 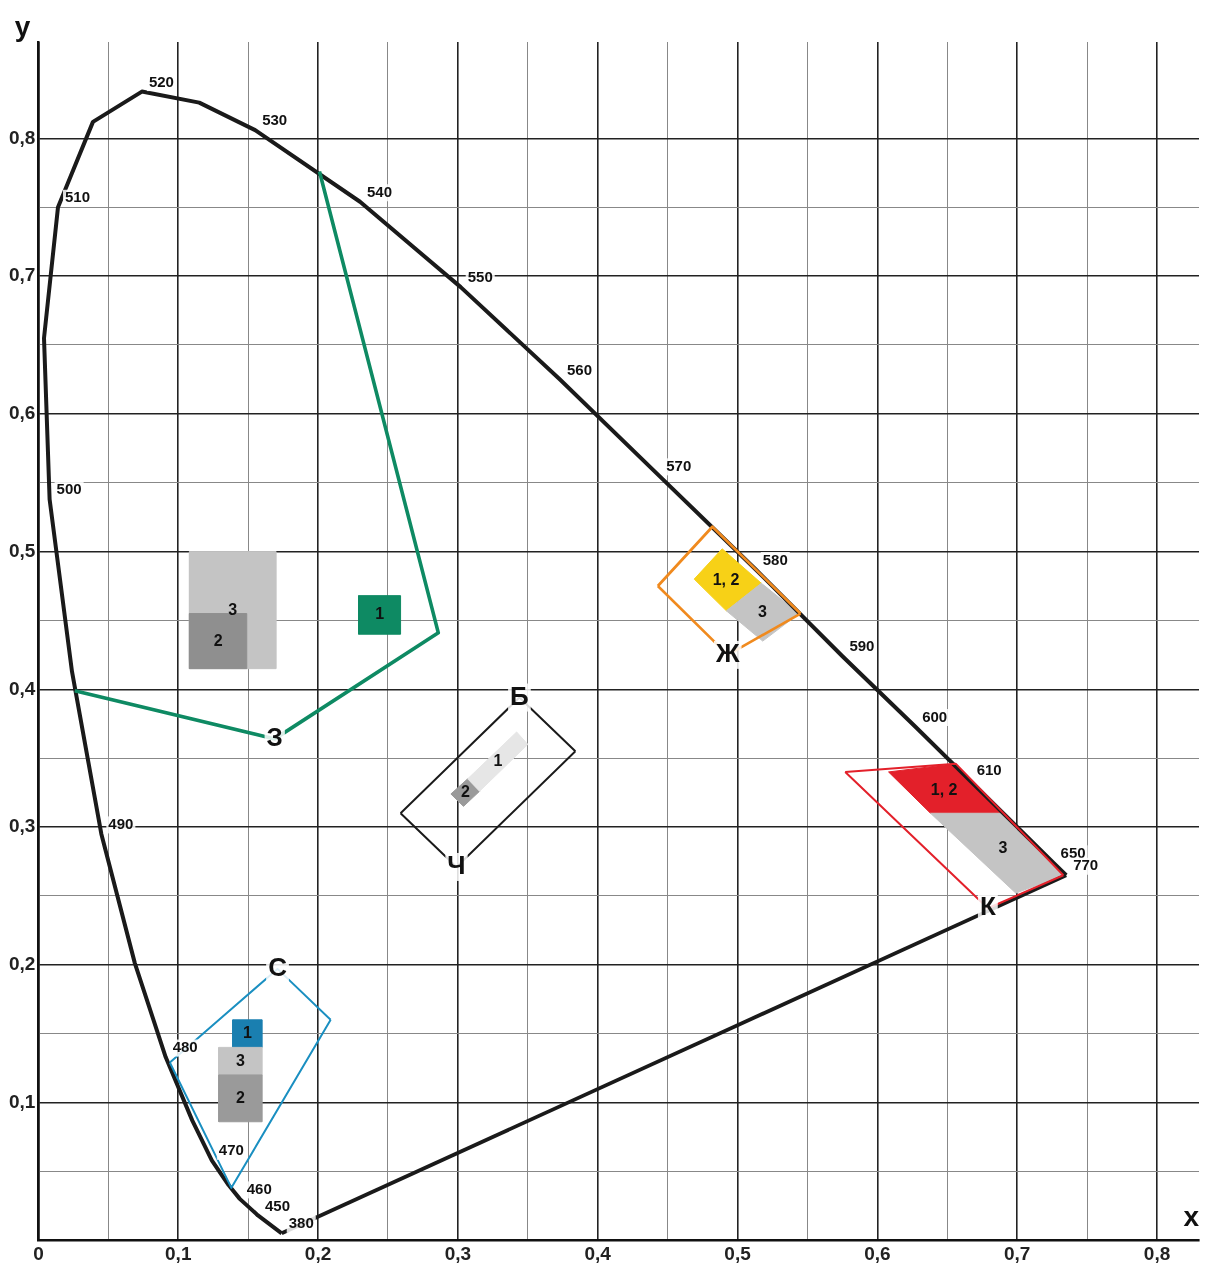 I want to click on annotation: 520, so click(x=161, y=81).